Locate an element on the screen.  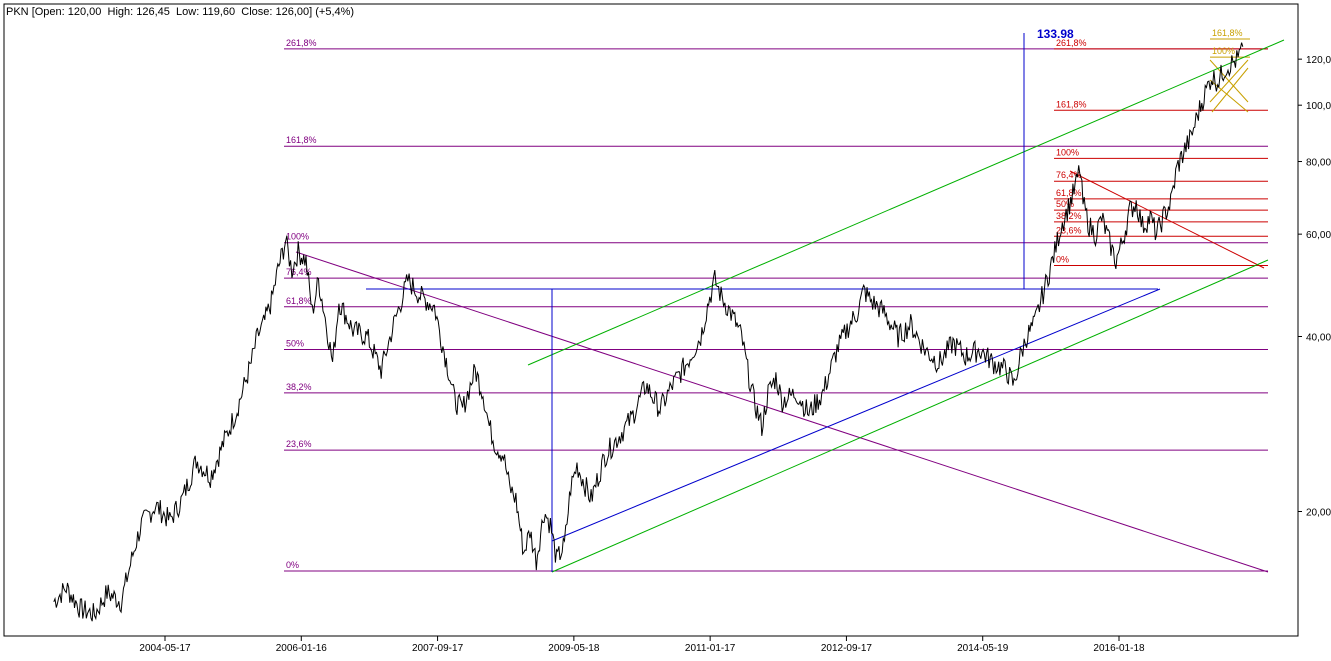
ticker-symbol: PKN is located at coordinates (17, 12).